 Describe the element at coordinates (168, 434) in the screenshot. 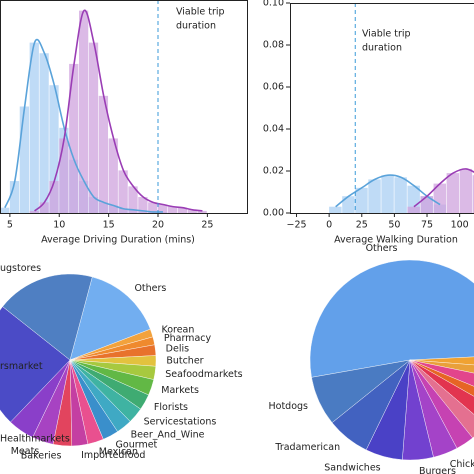

I see `slice-label: Beer_And_Wine` at that location.